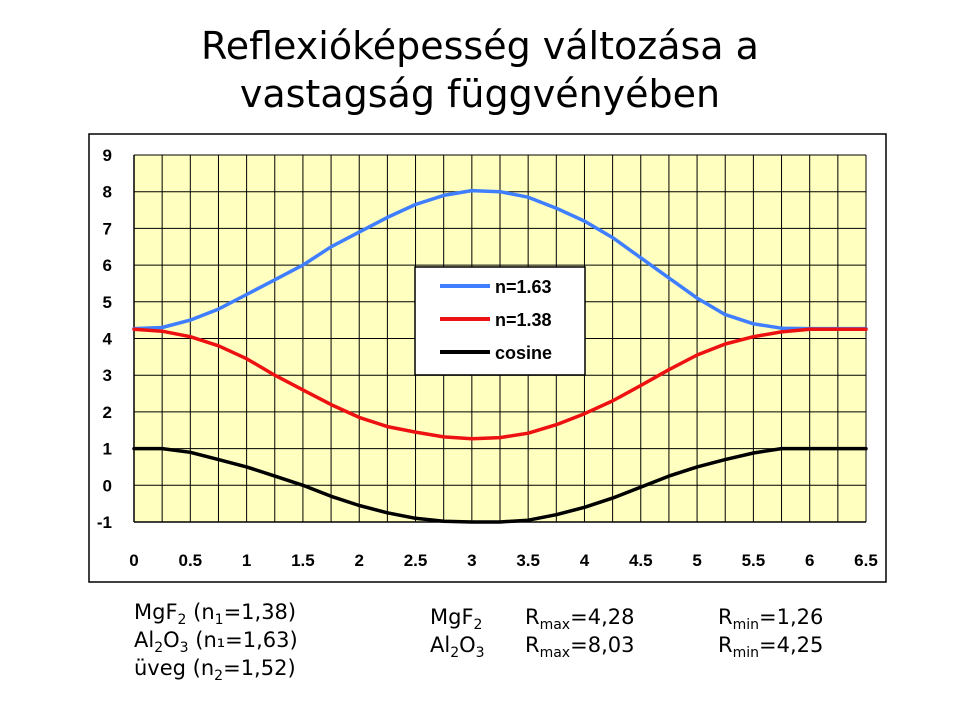  Describe the element at coordinates (107, 449) in the screenshot. I see `y-tick-label: 1` at that location.